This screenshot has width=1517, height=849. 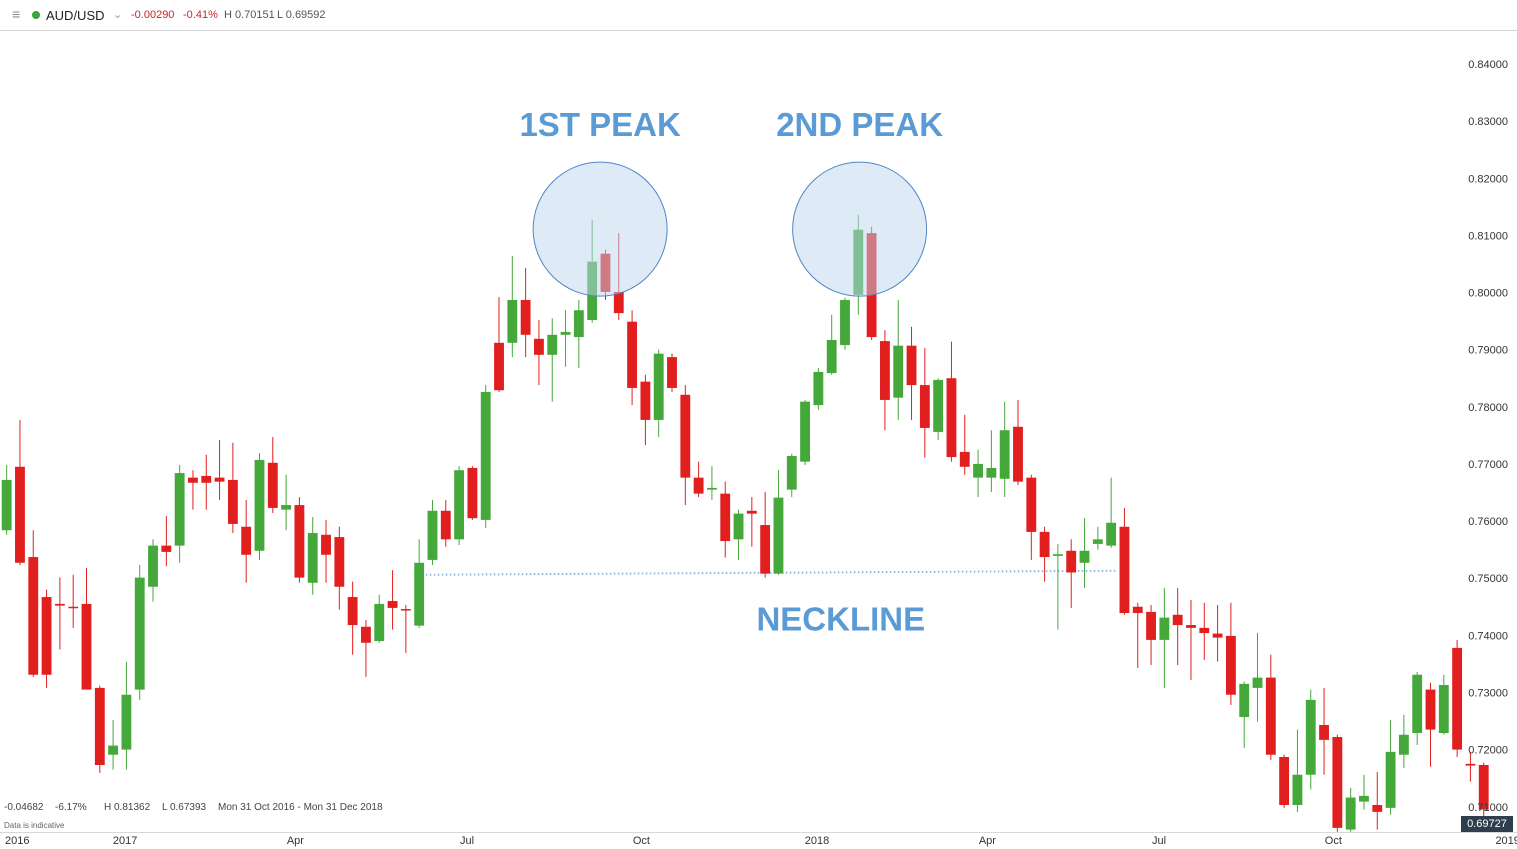 What do you see at coordinates (1488, 751) in the screenshot?
I see `y-tick-label: 0.72000` at bounding box center [1488, 751].